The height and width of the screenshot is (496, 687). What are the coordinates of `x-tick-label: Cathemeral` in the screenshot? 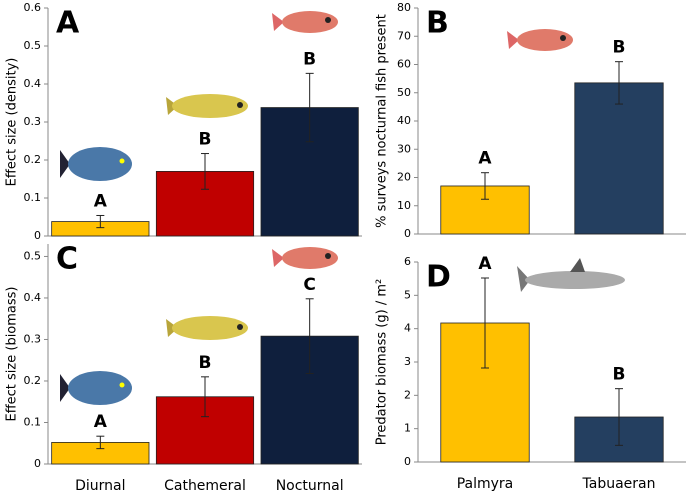 It's located at (205, 486).